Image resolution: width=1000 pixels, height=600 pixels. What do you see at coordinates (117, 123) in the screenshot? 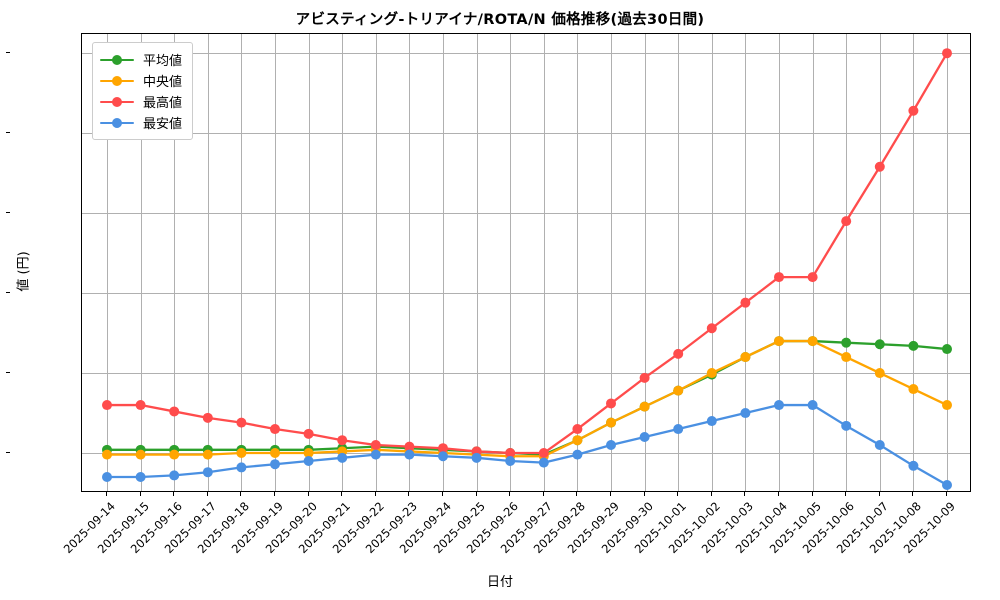
I see `legend-swatch-icon` at bounding box center [117, 123].